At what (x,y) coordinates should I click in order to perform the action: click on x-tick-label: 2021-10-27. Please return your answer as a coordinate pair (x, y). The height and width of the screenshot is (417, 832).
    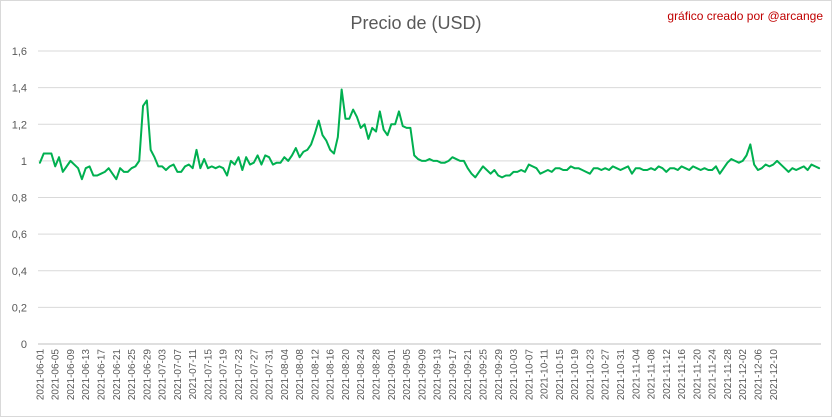
    Looking at the image, I should click on (606, 375).